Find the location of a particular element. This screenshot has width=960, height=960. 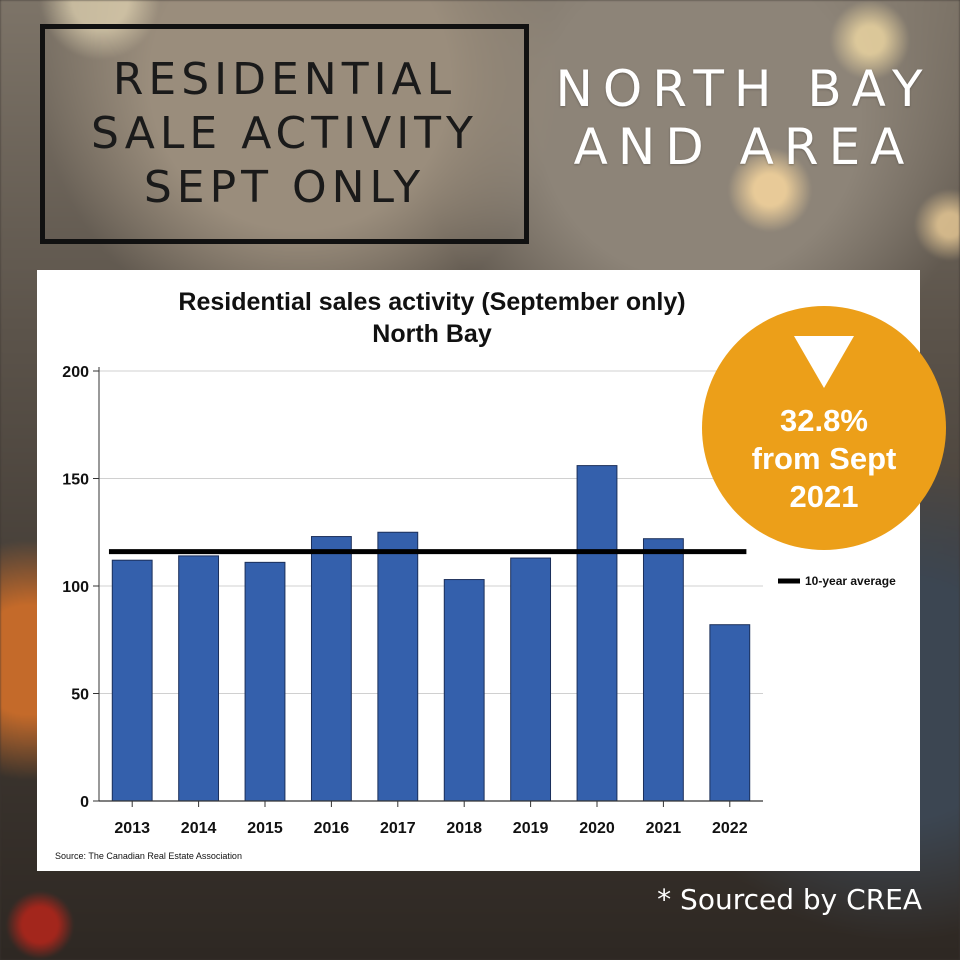

bar-2020 is located at coordinates (597, 633).